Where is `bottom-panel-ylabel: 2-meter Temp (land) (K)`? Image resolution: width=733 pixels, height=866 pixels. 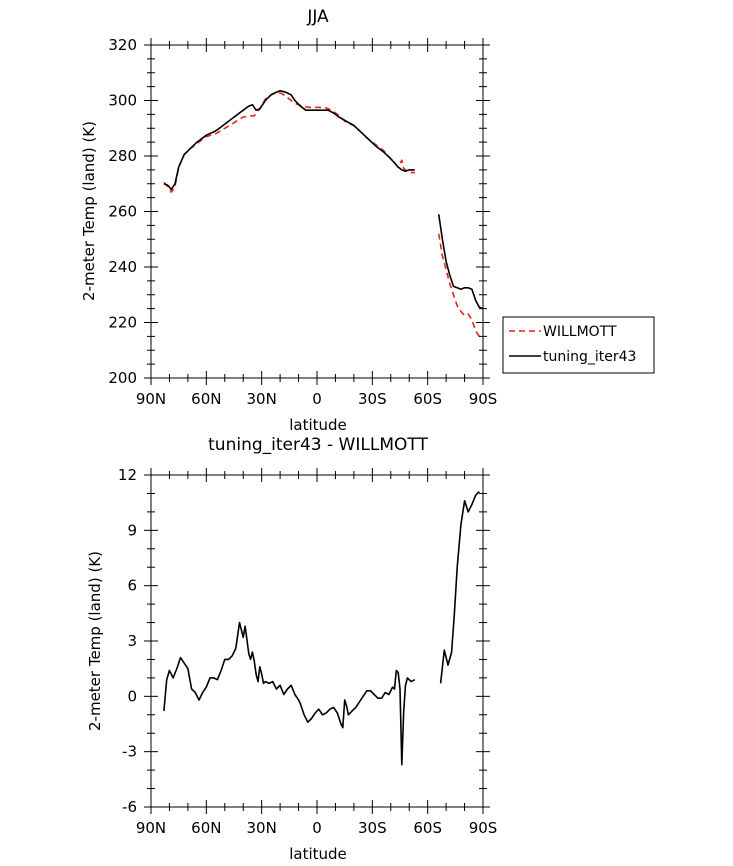
bottom-panel-ylabel: 2-meter Temp (land) (K) is located at coordinates (95, 641).